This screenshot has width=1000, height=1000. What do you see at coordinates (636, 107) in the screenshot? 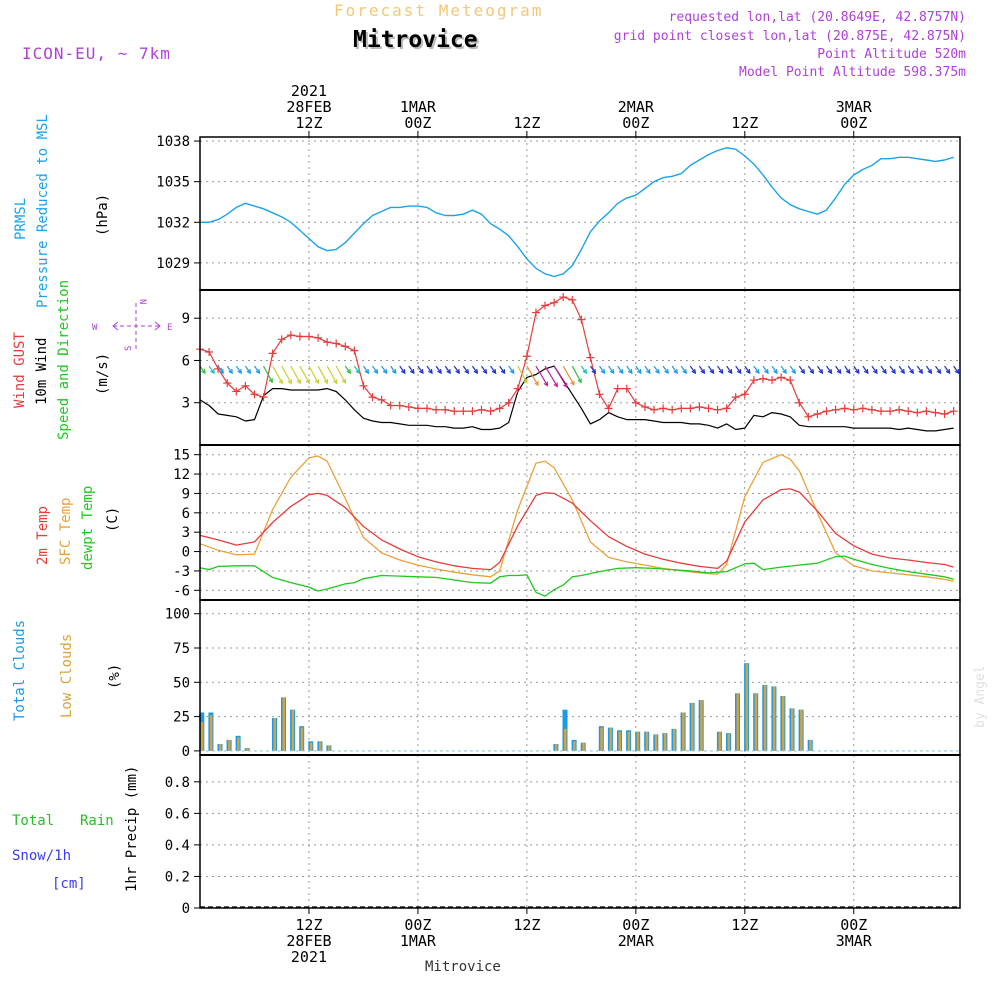
I see `top-time-label: 2MAR` at bounding box center [636, 107].